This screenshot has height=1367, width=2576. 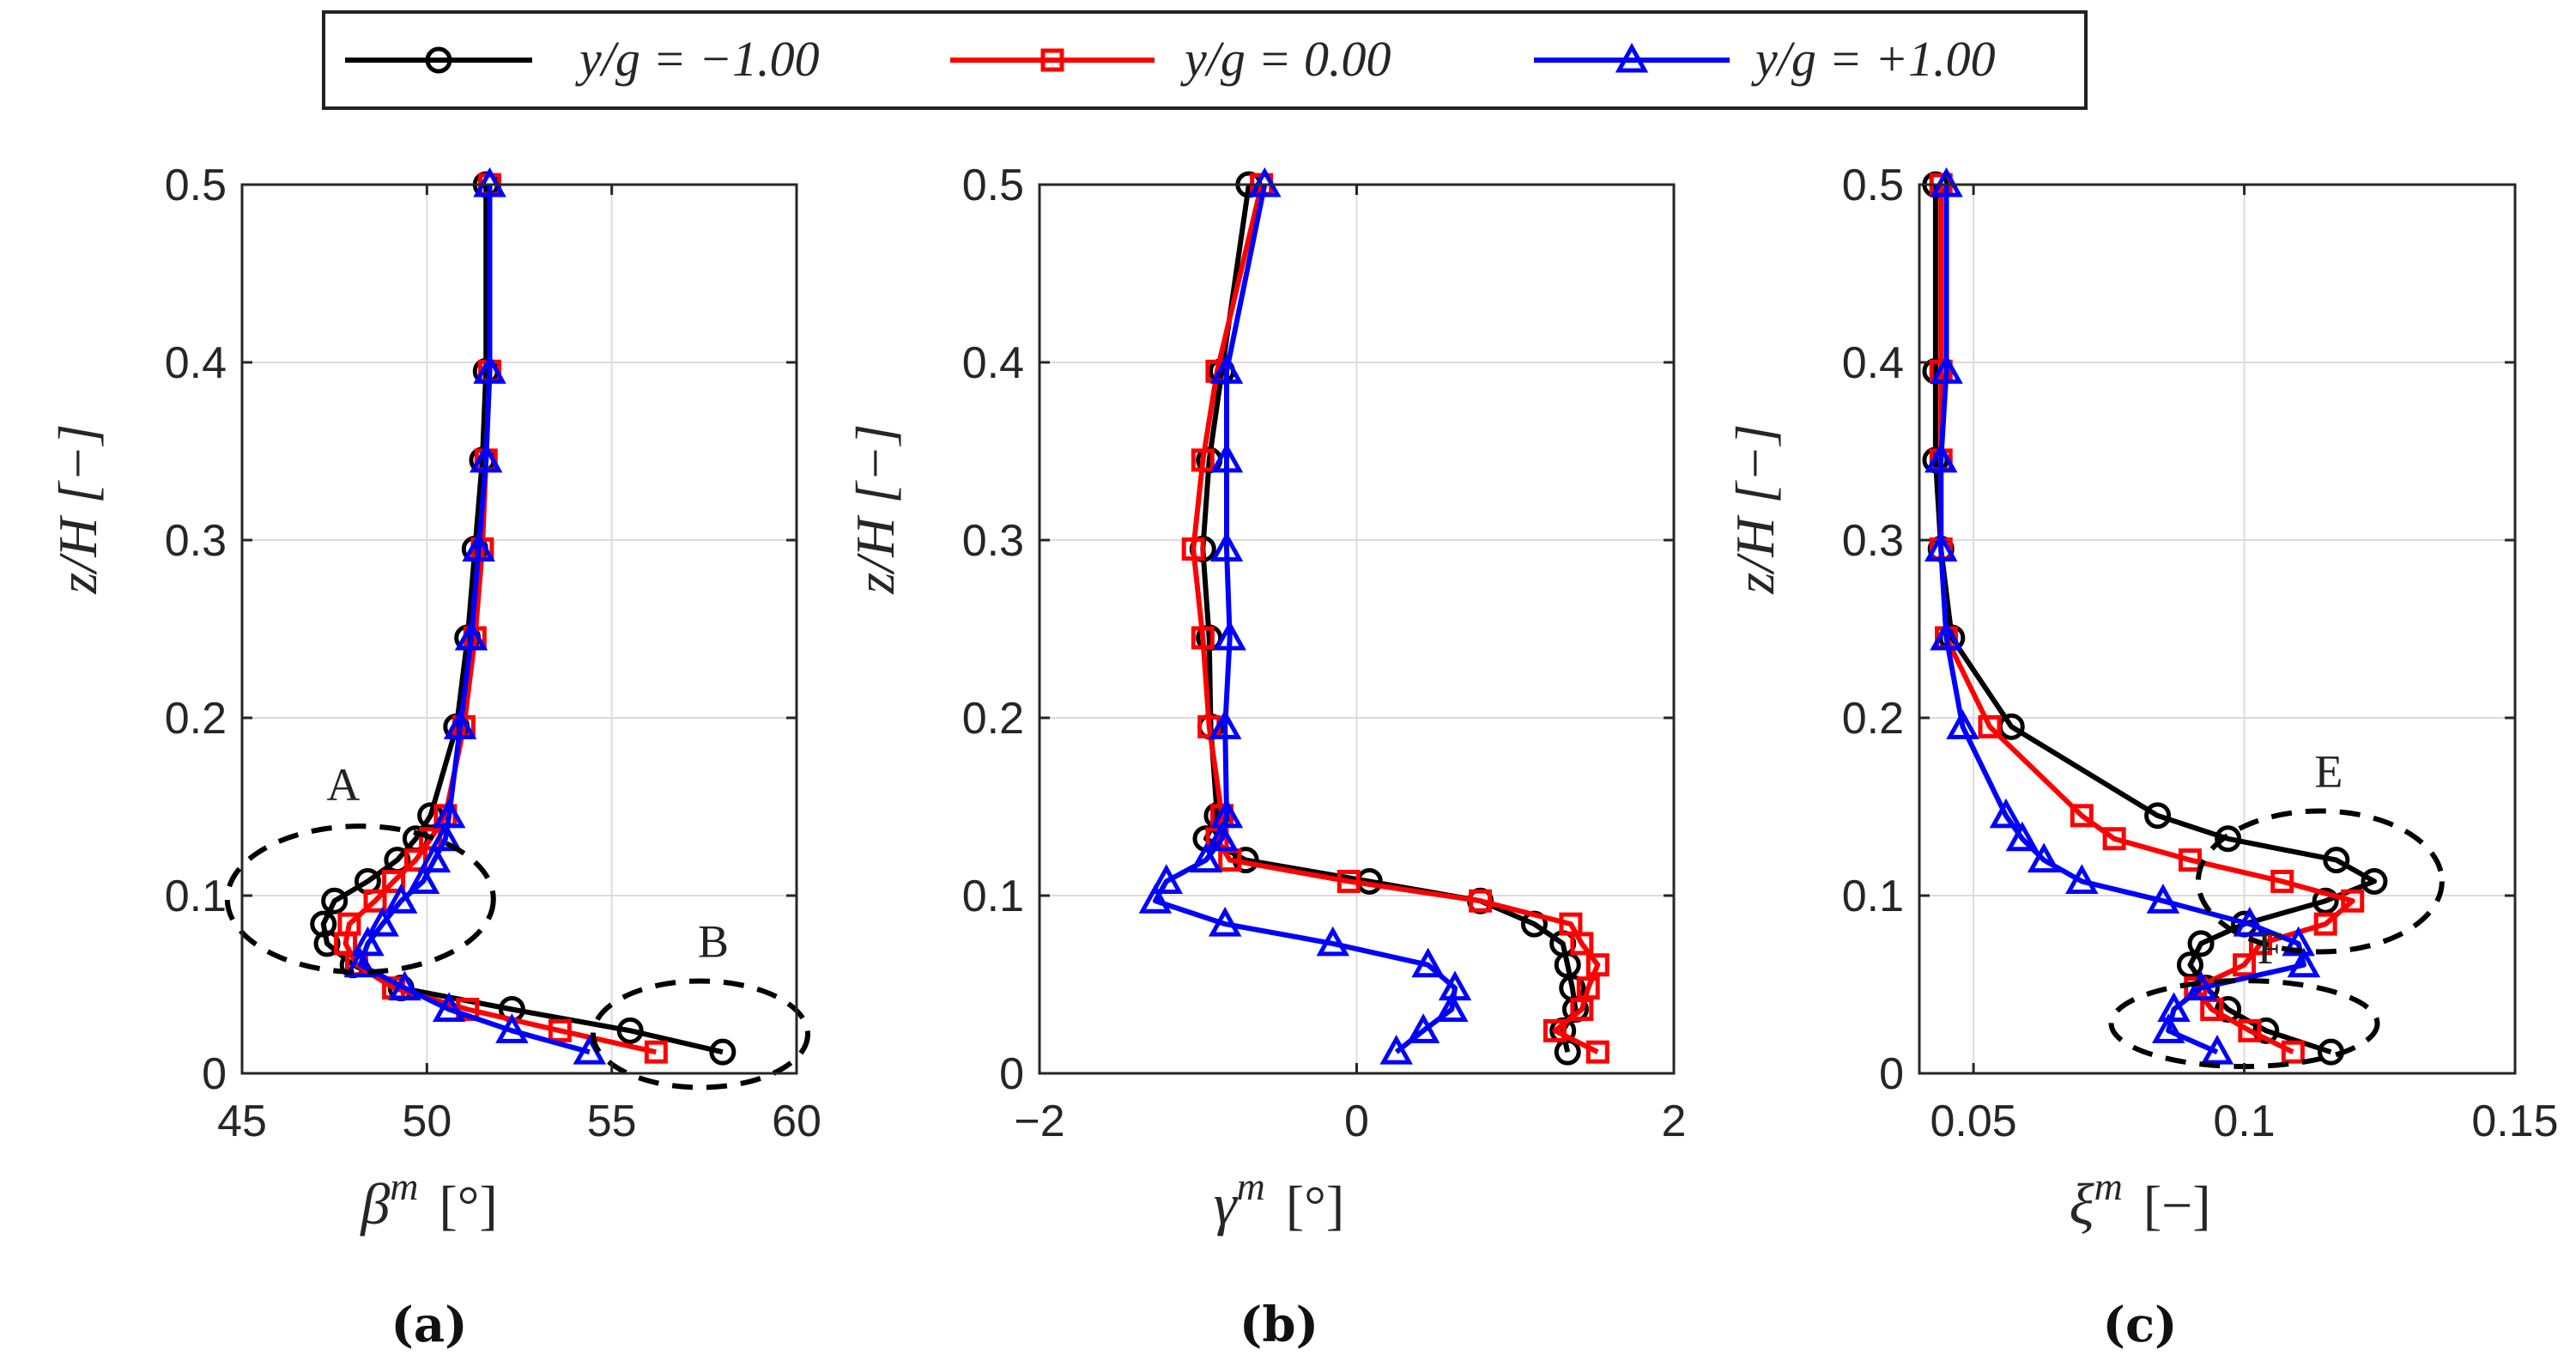 What do you see at coordinates (343, 785) in the screenshot?
I see `annotation-label: A` at bounding box center [343, 785].